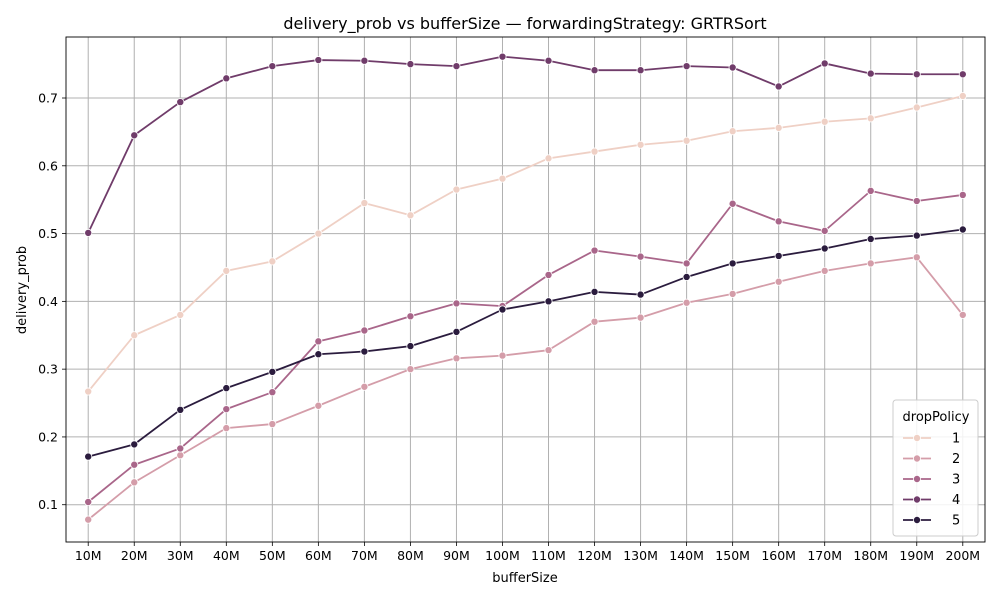  I want to click on x-tick-label: 170M, so click(824, 555).